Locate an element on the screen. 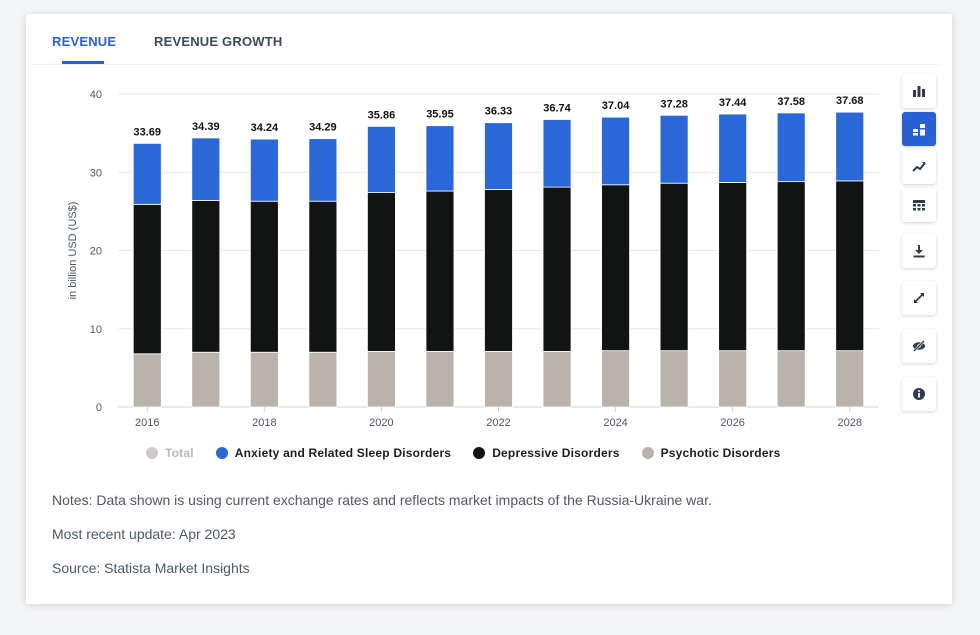 The width and height of the screenshot is (980, 635). download-button is located at coordinates (919, 251).